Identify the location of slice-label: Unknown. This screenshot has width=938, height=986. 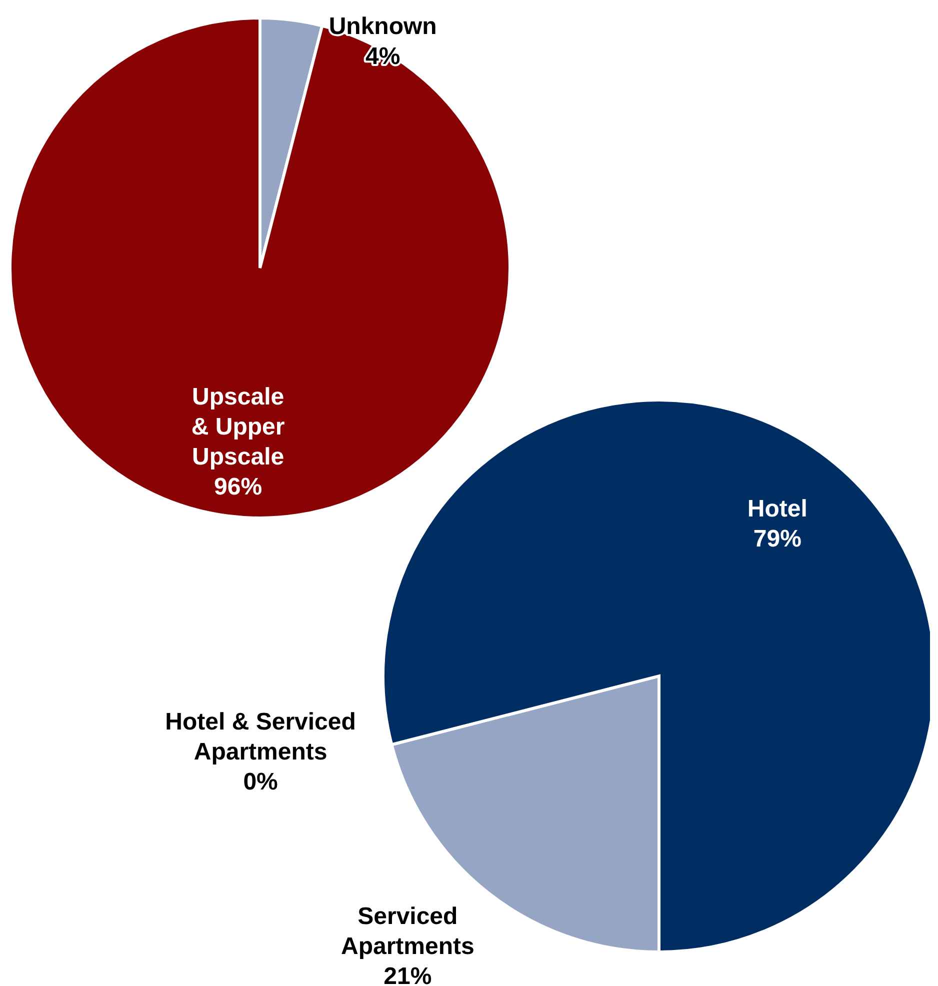
(382, 26).